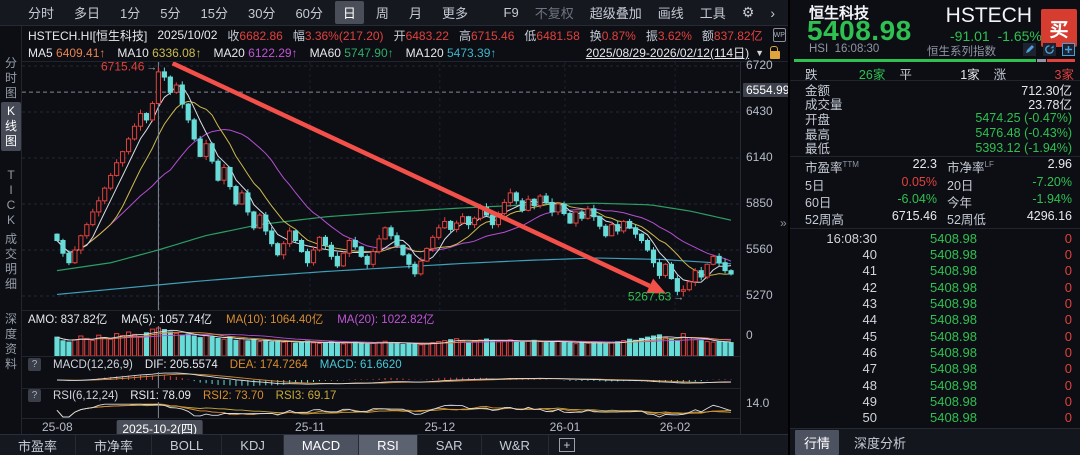 The image size is (1080, 455). What do you see at coordinates (261, 13) in the screenshot?
I see `period-tab-30分: 30分` at bounding box center [261, 13].